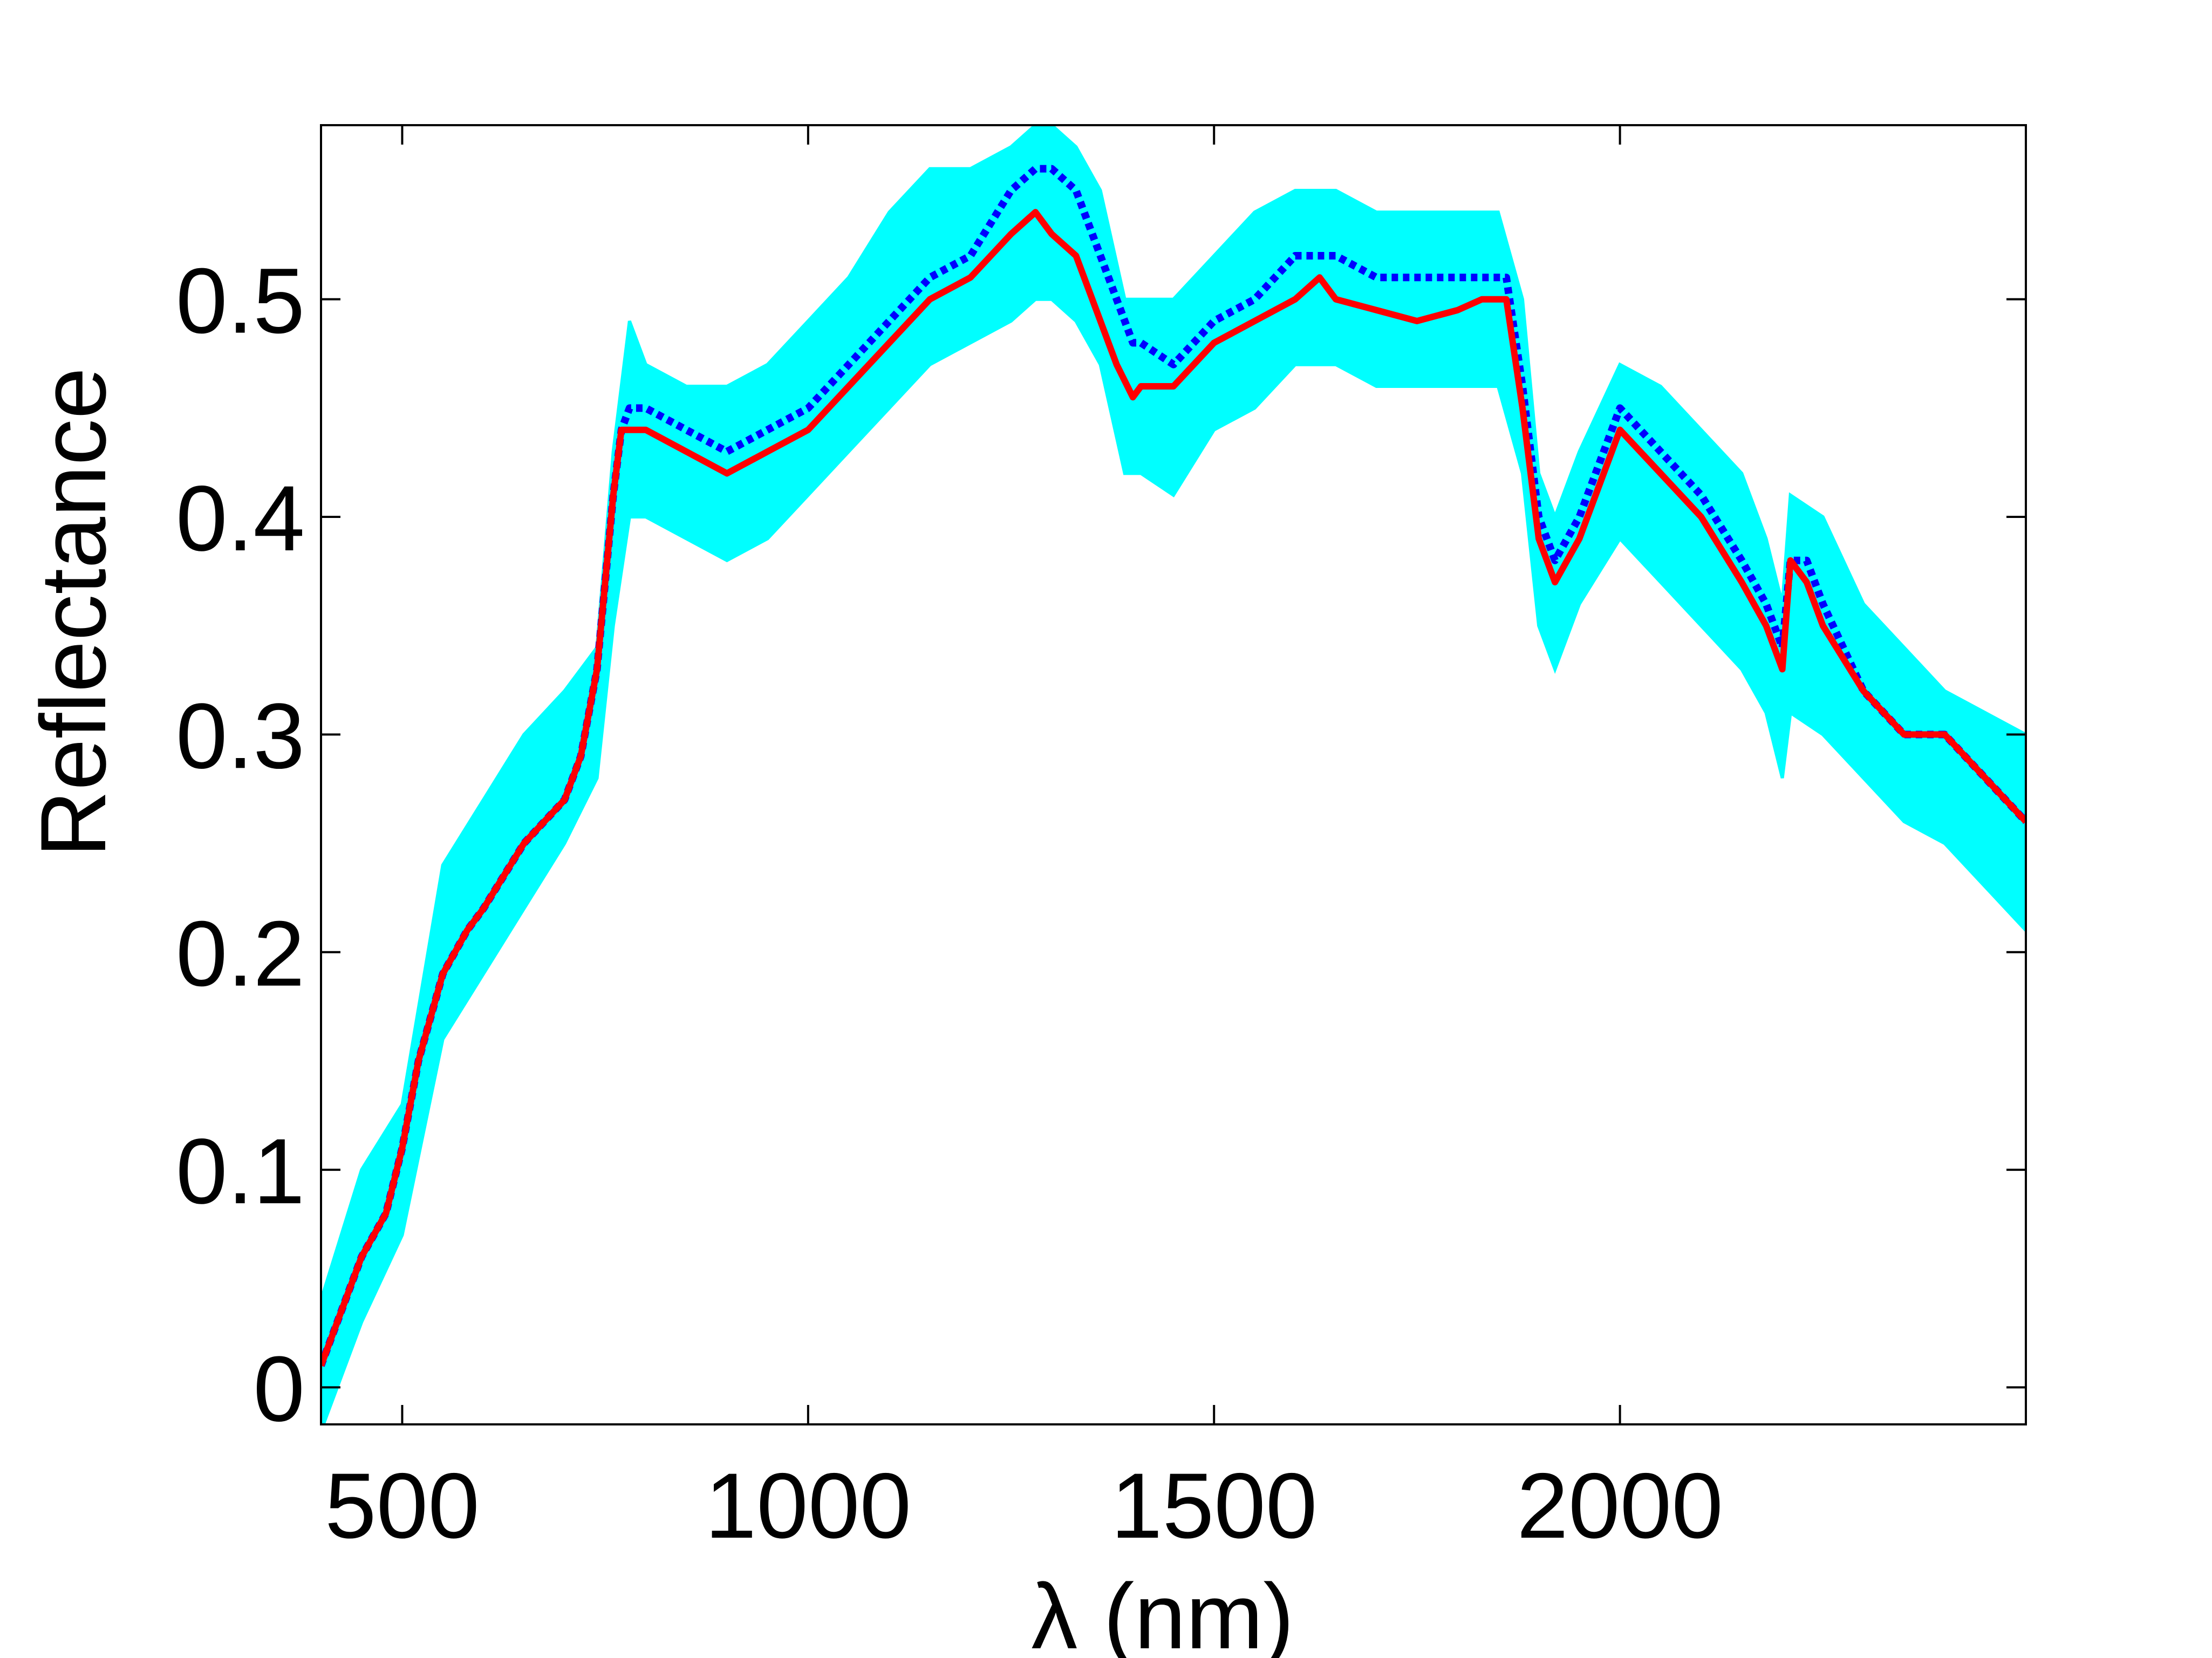 This screenshot has width=2212, height=1658. Describe the element at coordinates (73, 612) in the screenshot. I see `y-axis-label: Reflectance` at that location.